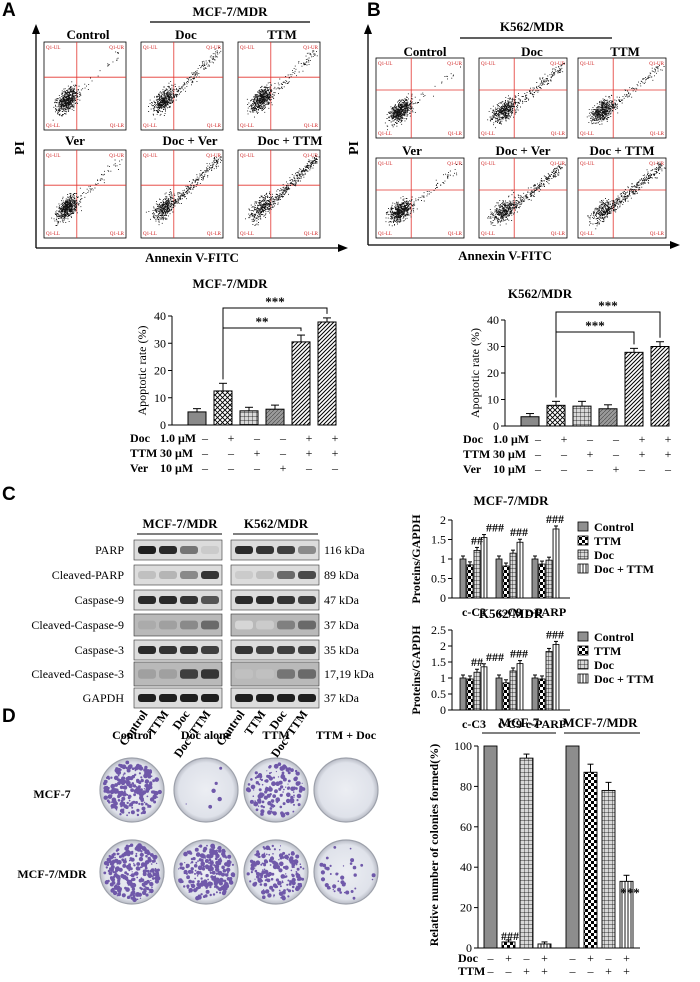  What do you see at coordinates (604, 665) in the screenshot?
I see `legend-label: Doc` at bounding box center [604, 665].